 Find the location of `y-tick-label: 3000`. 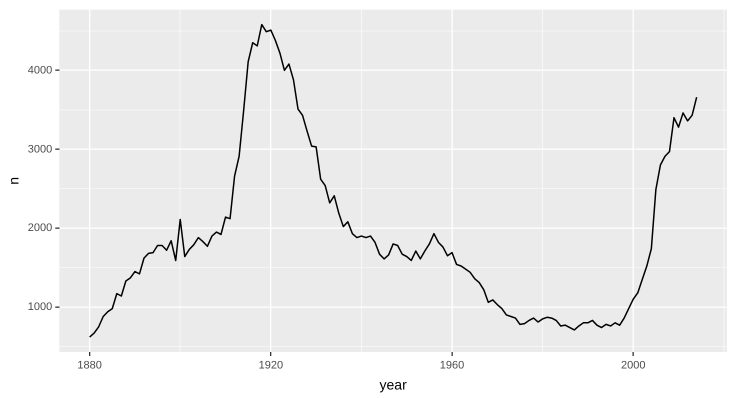

y-tick-label: 3000 is located at coordinates (40, 149).